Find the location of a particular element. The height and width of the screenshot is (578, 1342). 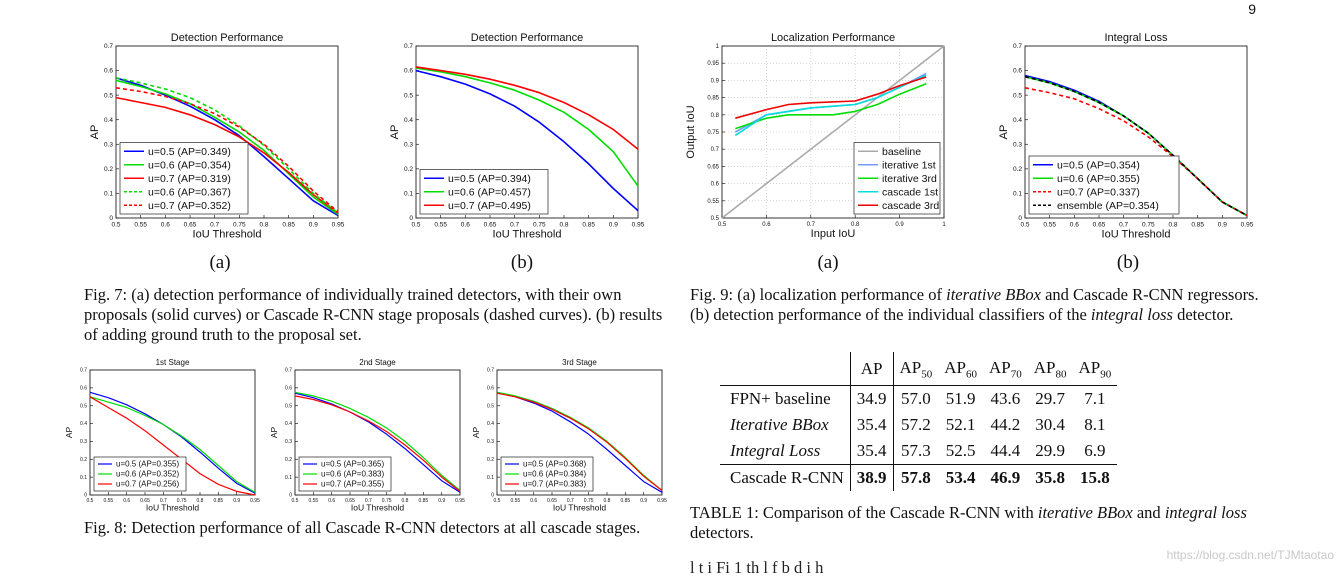

table-cell: 46.9 is located at coordinates (1005, 478).